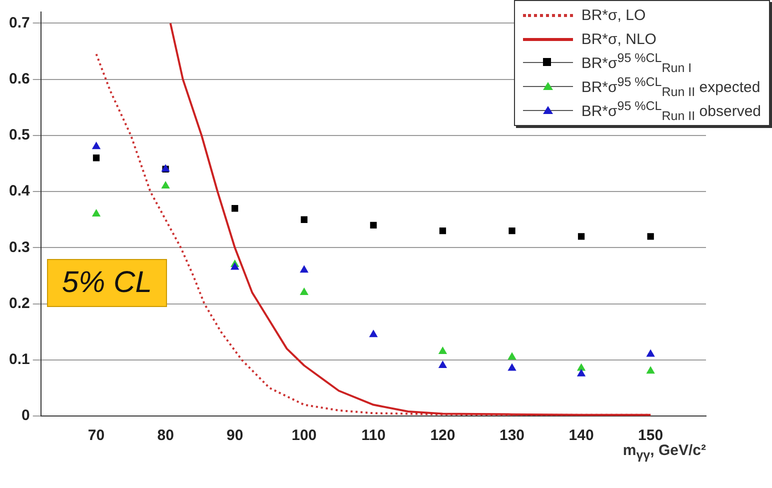  What do you see at coordinates (165, 435) in the screenshot?
I see `x-tick-label: 80` at bounding box center [165, 435].